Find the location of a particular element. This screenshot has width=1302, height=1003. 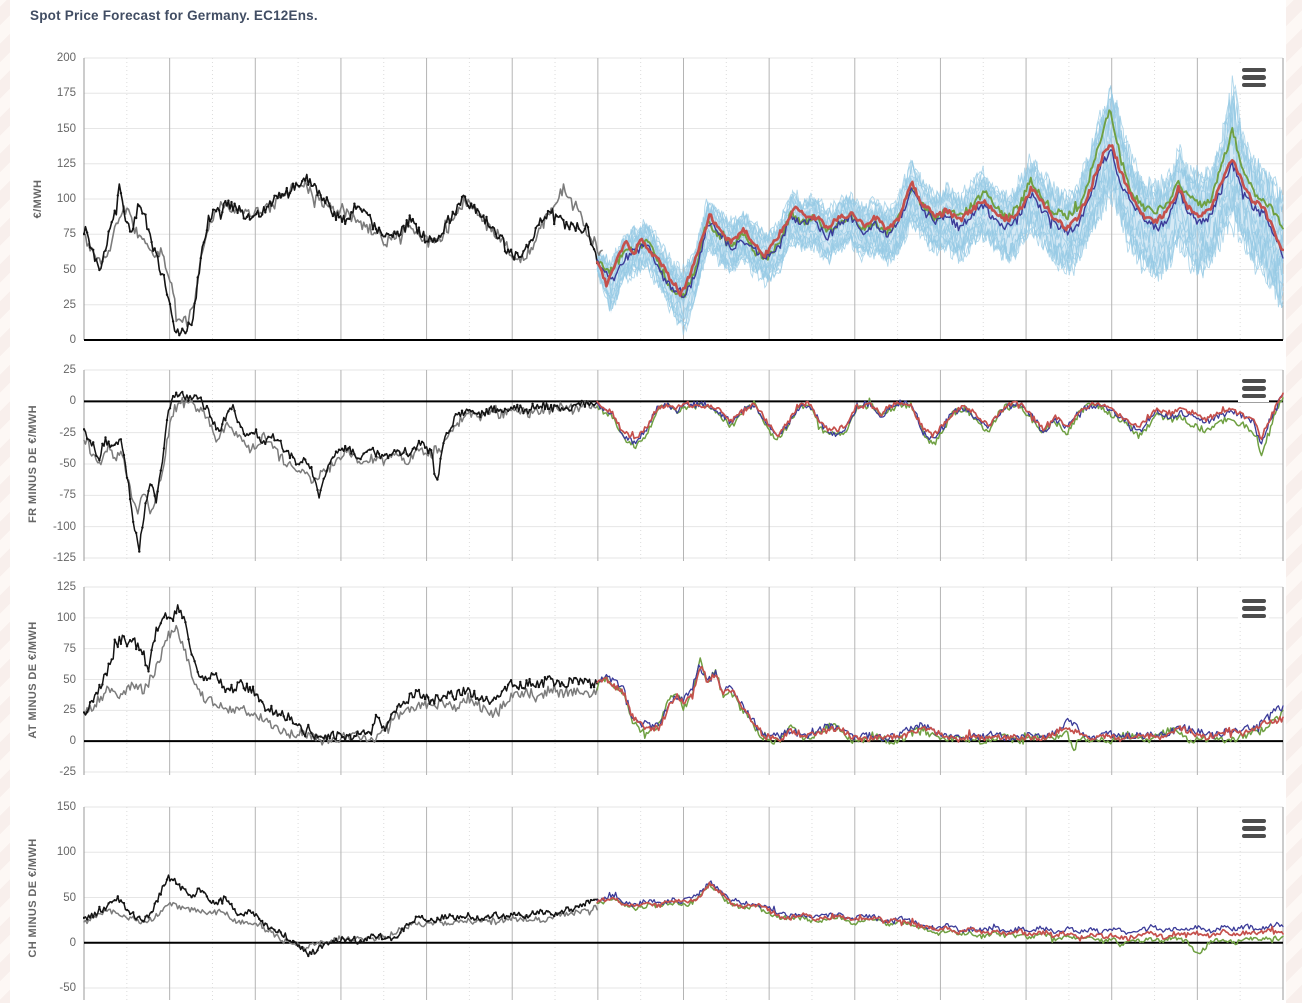

y-axis-title-ch-minus-de: CH MINUS DE €/MWH is located at coordinates (33, 898).